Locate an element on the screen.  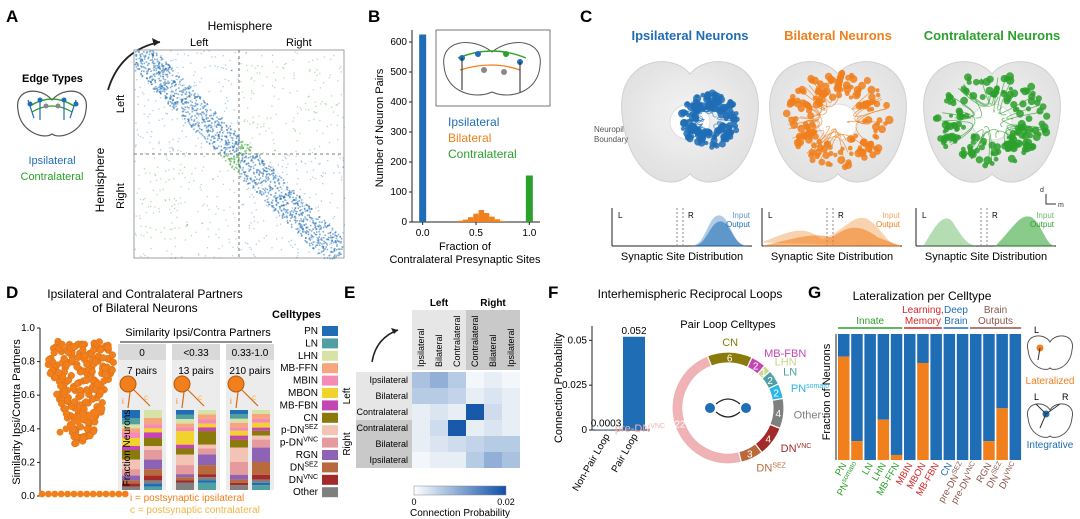
e-col-label: Contralateral is located at coordinates (457, 341).